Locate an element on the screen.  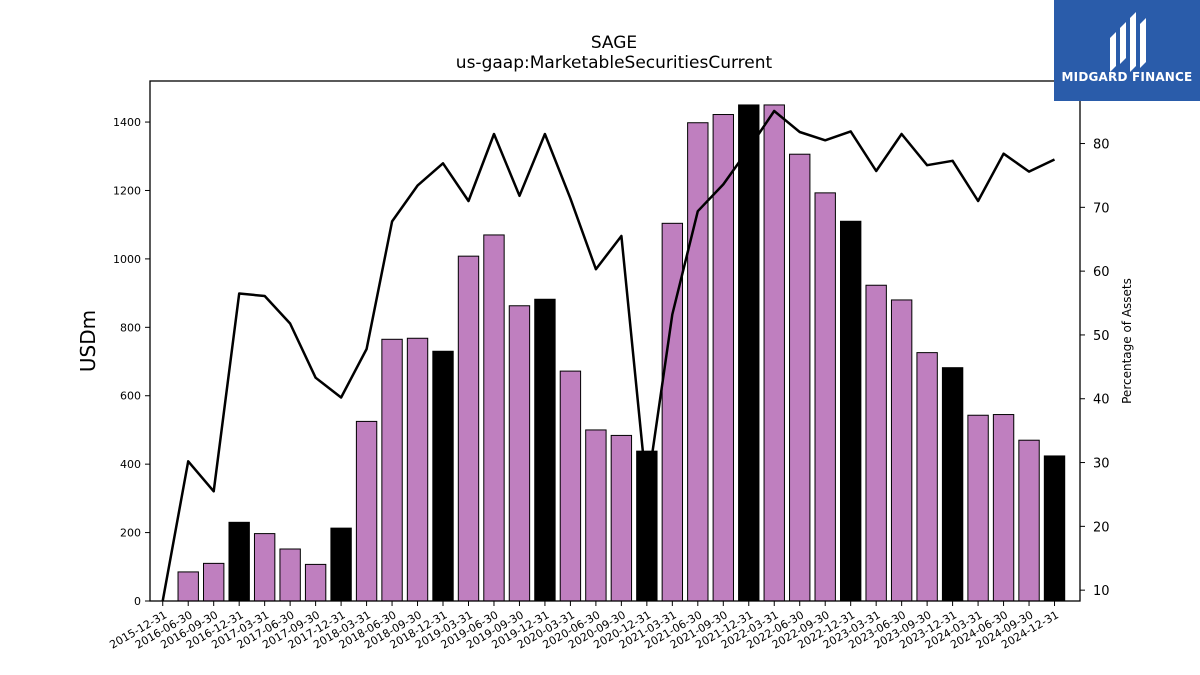
y-tick-label: 1000 is located at coordinates (127, 259).